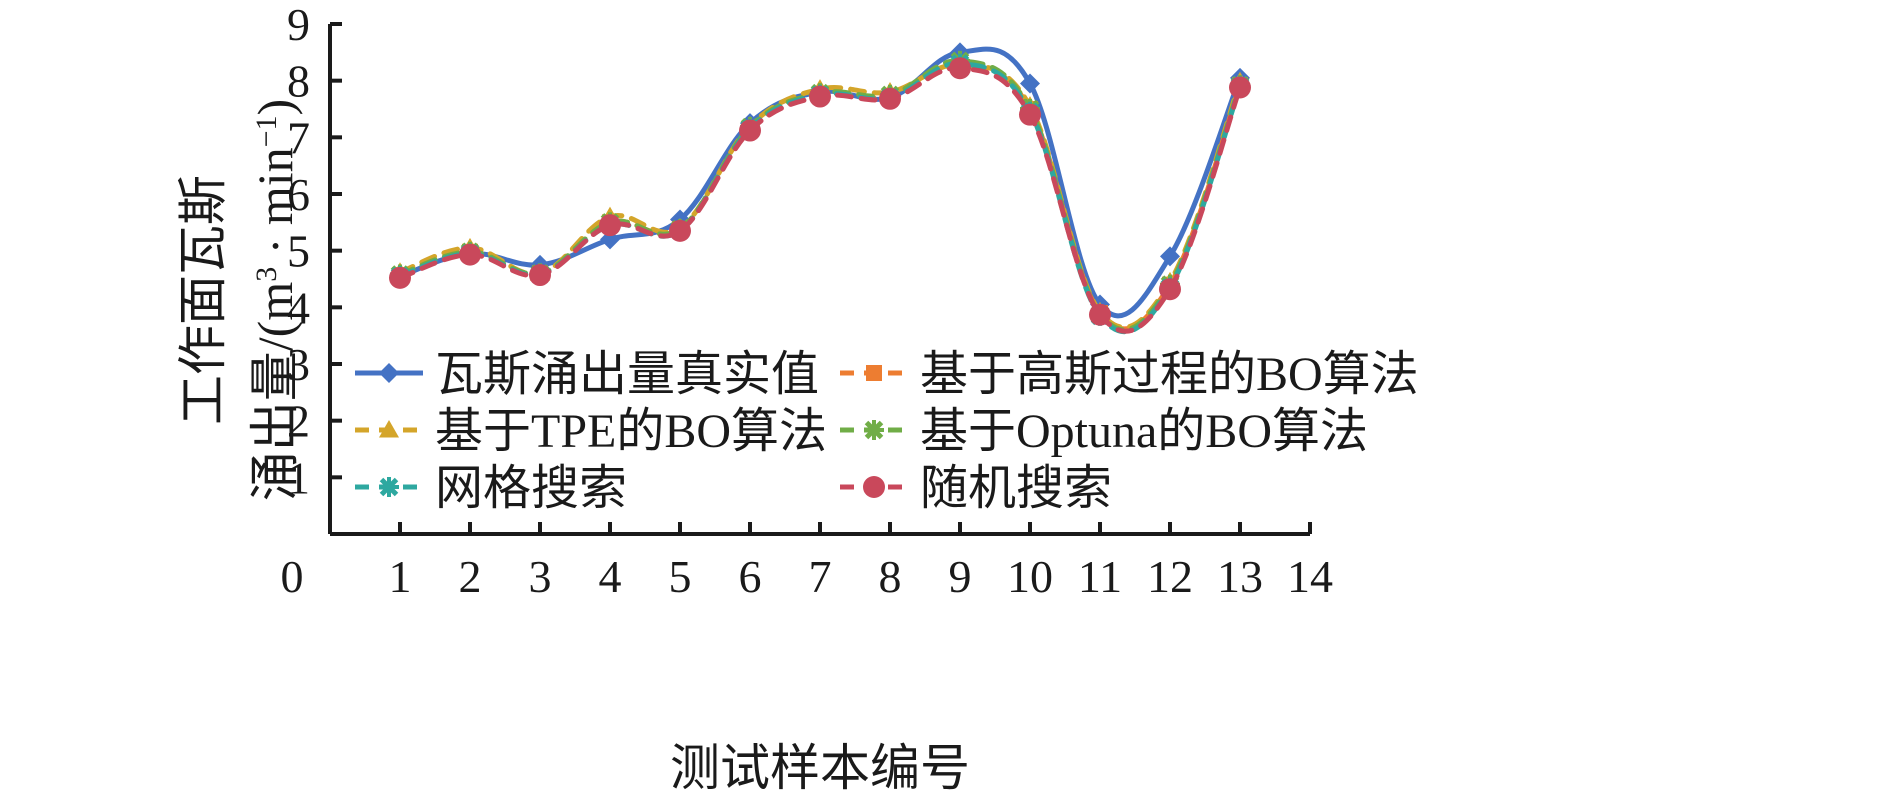  What do you see at coordinates (1144, 431) in the screenshot?
I see `legend-label: 基于Optuna的BO算法` at bounding box center [1144, 431].